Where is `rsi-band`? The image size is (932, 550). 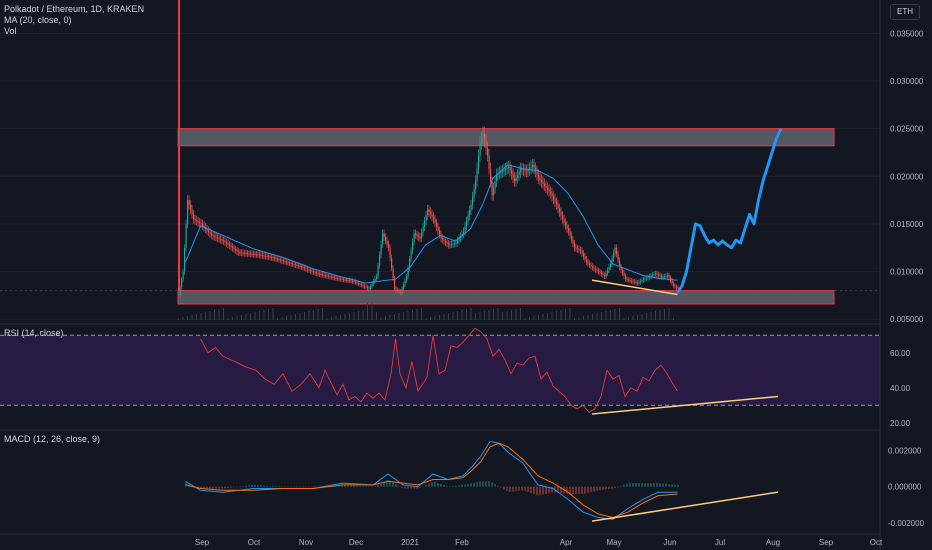 rsi-band is located at coordinates (440, 370).